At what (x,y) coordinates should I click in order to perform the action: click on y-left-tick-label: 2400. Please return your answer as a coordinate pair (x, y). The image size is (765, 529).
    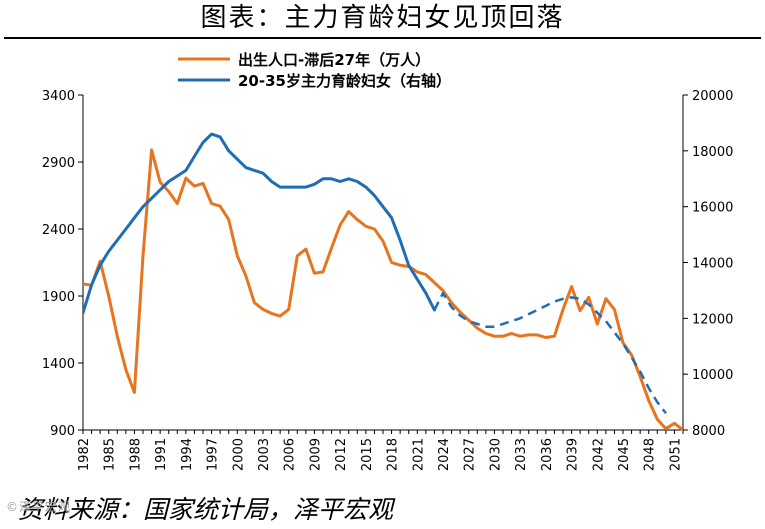
    Looking at the image, I should click on (58, 230).